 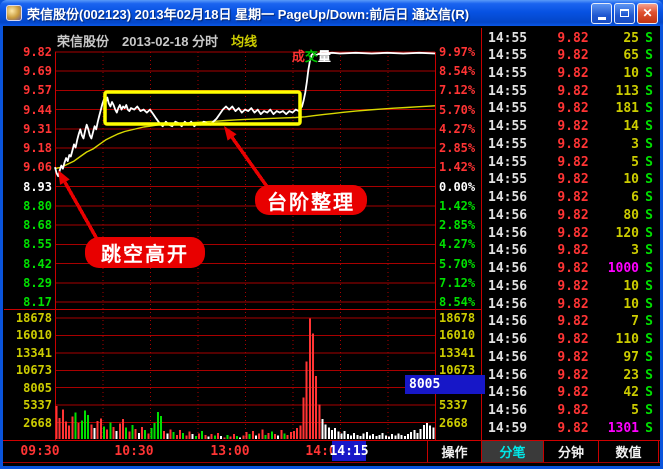 I want to click on legend-ma-label: 均线, so click(x=244, y=41).